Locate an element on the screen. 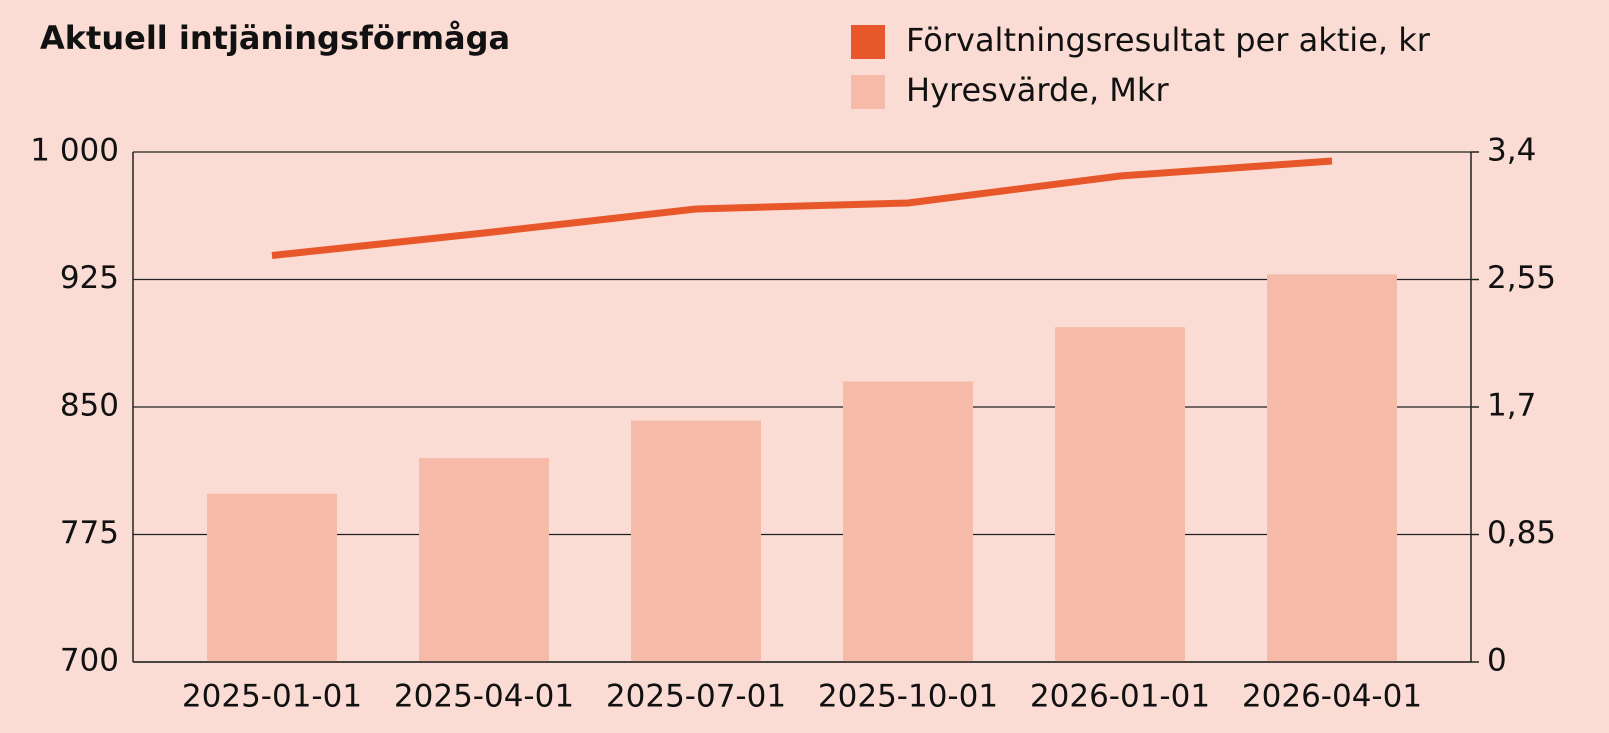 This screenshot has height=733, width=1609. x-tick-label: 2026-01-01 is located at coordinates (1120, 697).